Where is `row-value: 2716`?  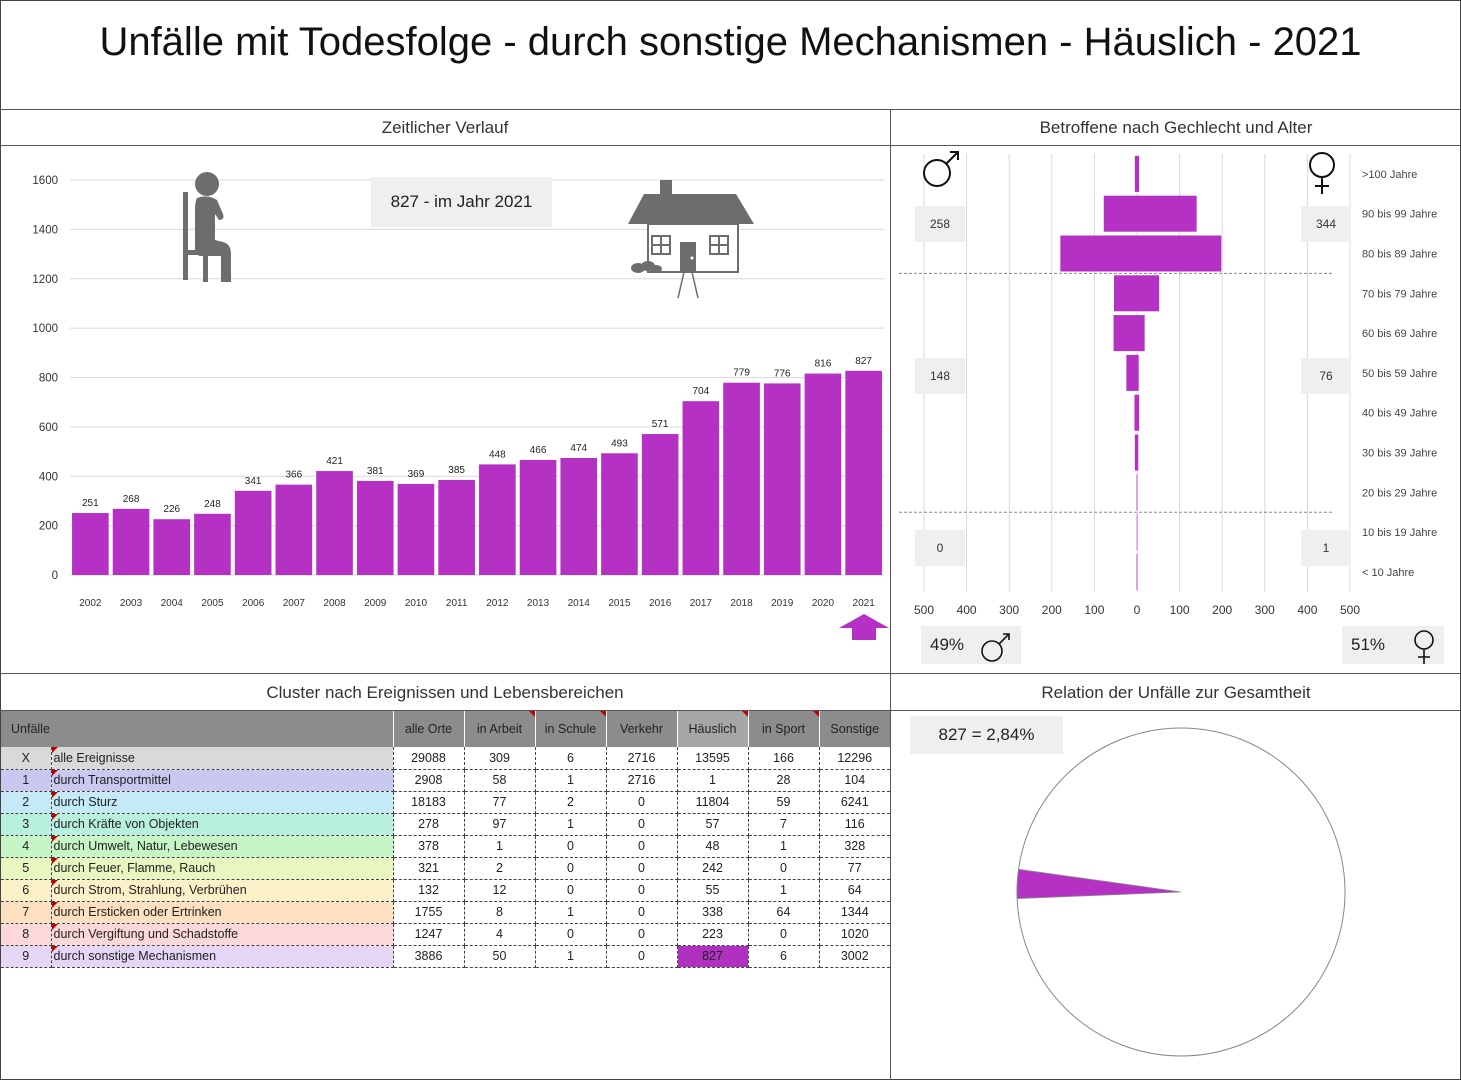
row-value: 2716 is located at coordinates (642, 758).